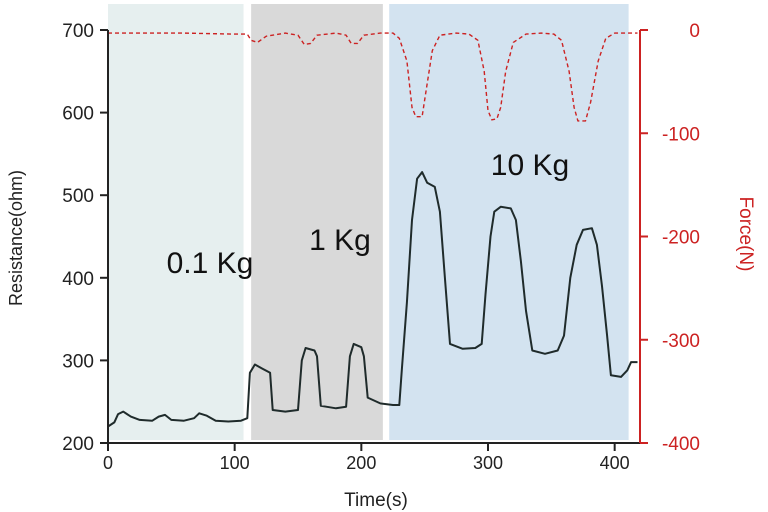 The image size is (768, 512). Describe the element at coordinates (694, 31) in the screenshot. I see `y-right-tick-label: 0` at that location.